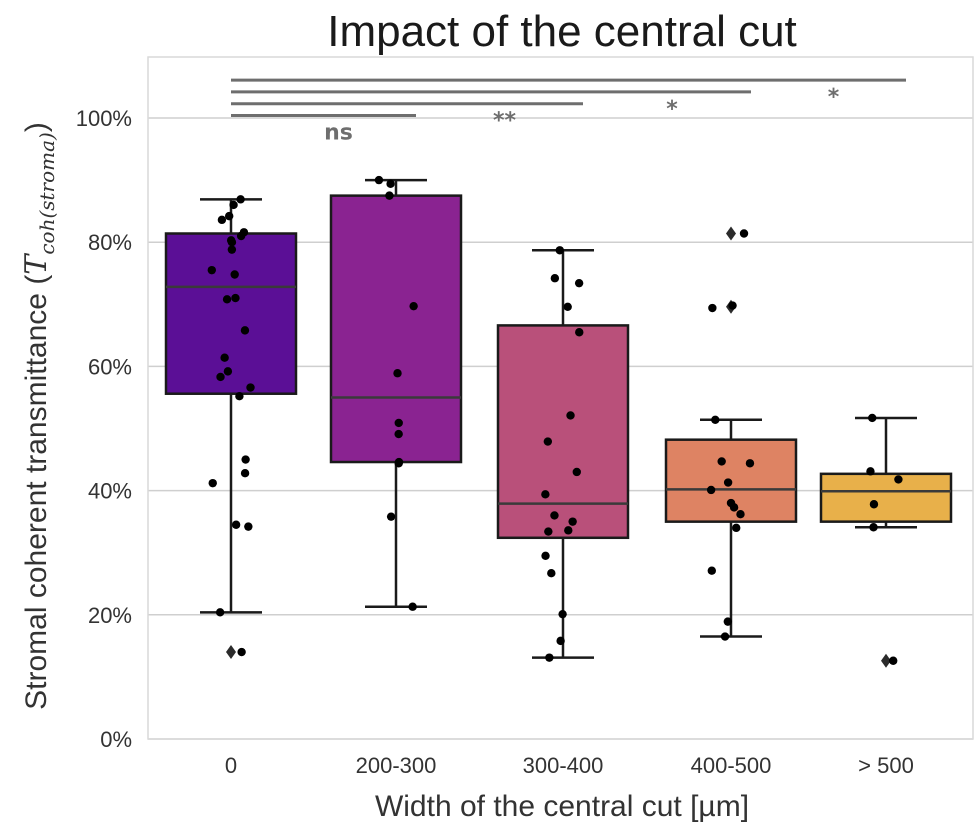  What do you see at coordinates (396, 765) in the screenshot?
I see `x-tick-label: 200-300` at bounding box center [396, 765].